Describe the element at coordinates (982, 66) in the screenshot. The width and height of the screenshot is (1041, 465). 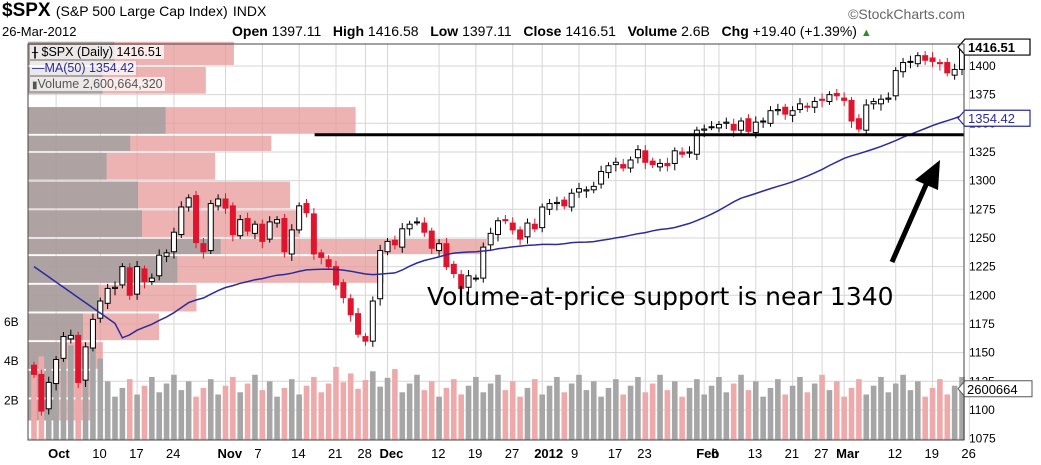
I see `y-tick-label: 1400` at that location.